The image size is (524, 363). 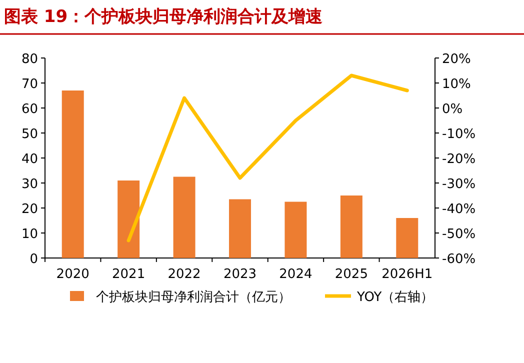 I want to click on y2-tick-label: -50%, so click(x=459, y=234).